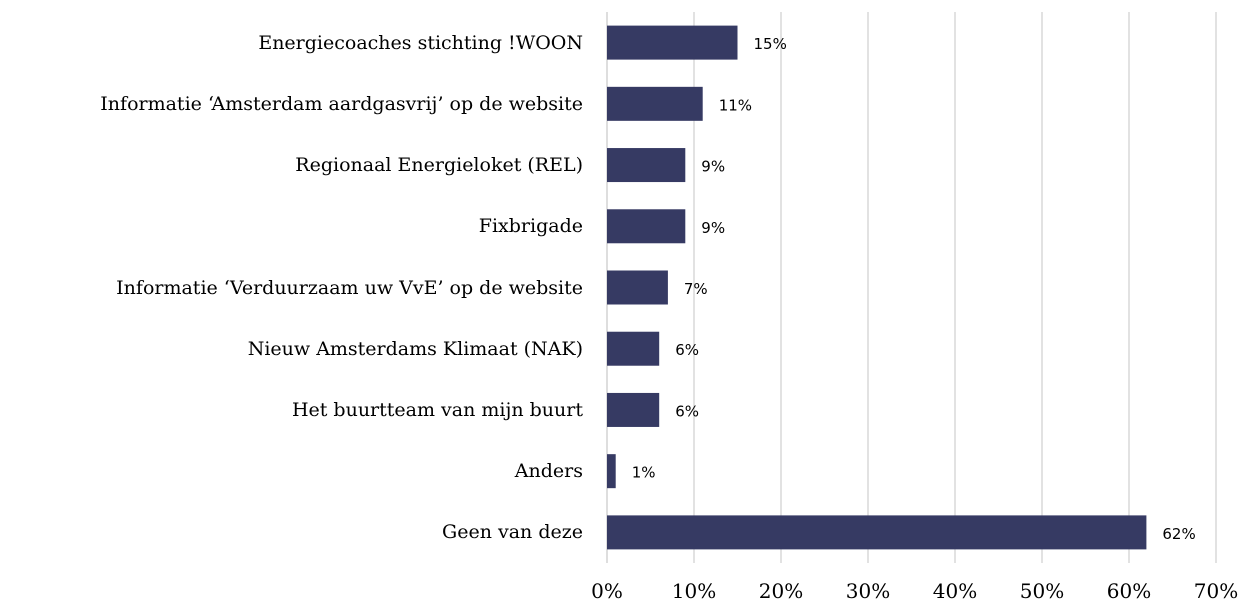  I want to click on data-label: 11%, so click(735, 105).